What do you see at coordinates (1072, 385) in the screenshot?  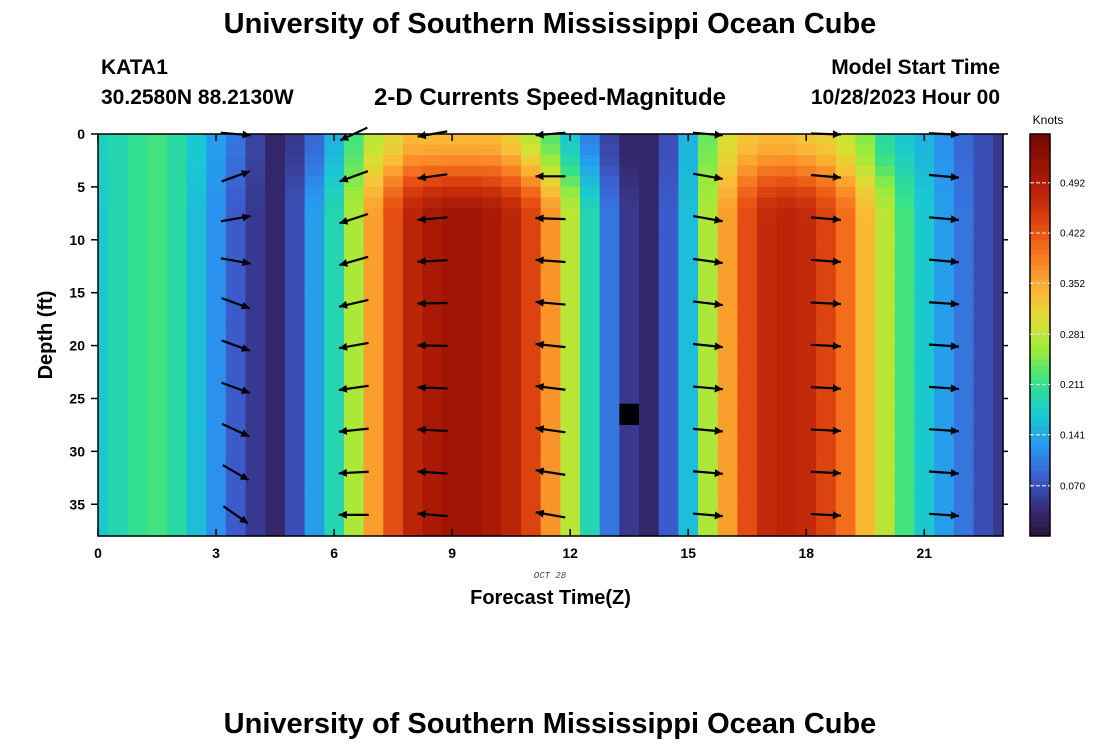 I see `colorbar-tick-label: 0.211` at bounding box center [1072, 385].